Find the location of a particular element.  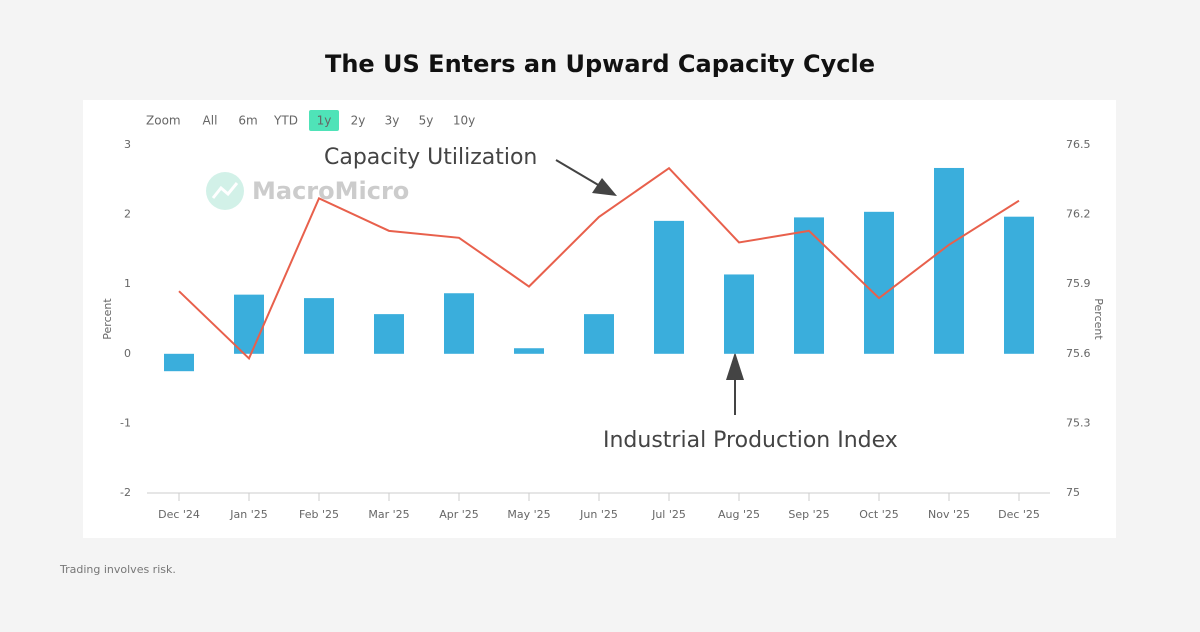

zoom-button: All is located at coordinates (210, 121).